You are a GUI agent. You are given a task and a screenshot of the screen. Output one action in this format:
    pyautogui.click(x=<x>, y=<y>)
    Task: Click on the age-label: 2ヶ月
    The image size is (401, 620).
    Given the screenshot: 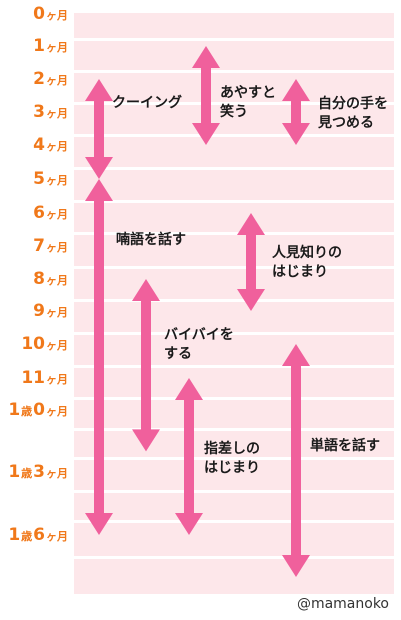 What is the action you would take?
    pyautogui.click(x=34, y=80)
    